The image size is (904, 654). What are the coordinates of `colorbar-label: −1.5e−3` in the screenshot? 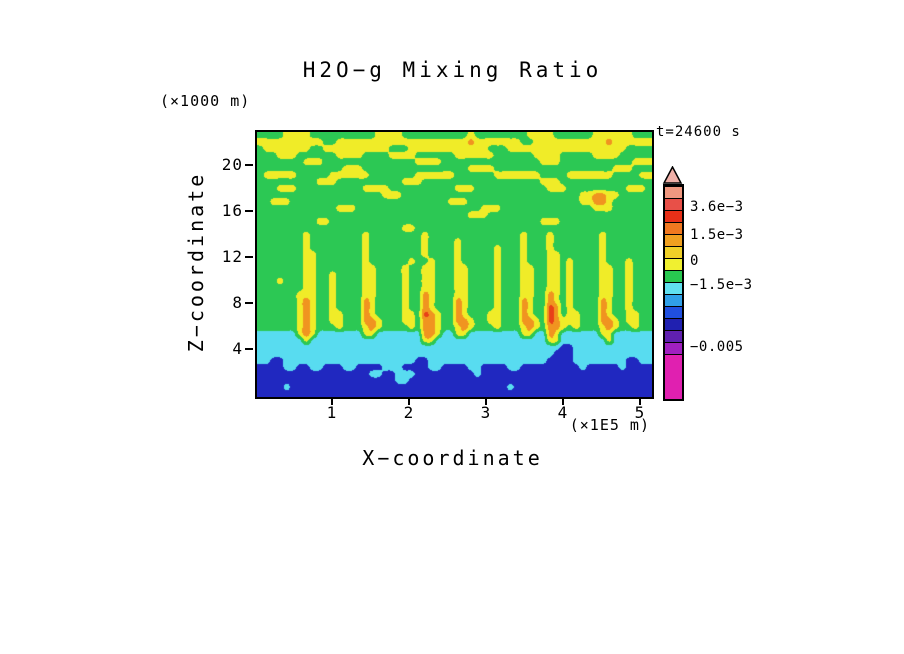 It's located at (721, 285).